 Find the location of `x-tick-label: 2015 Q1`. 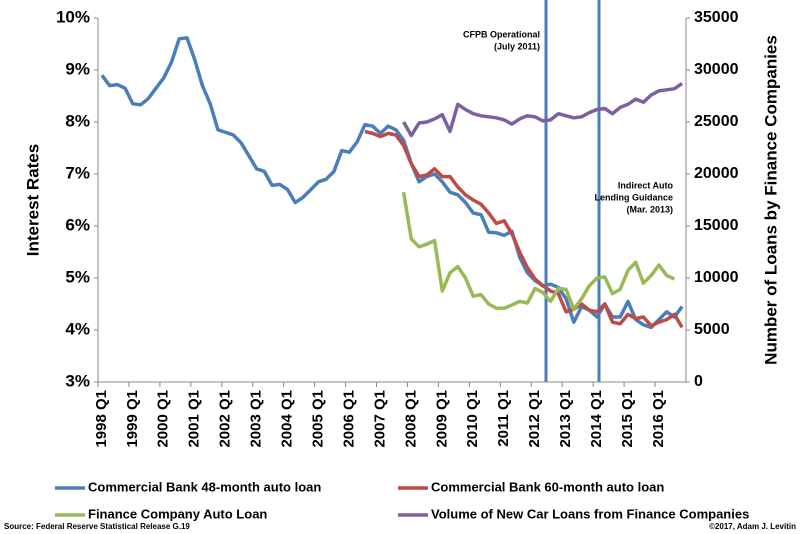

x-tick-label: 2015 Q1 is located at coordinates (627, 419).